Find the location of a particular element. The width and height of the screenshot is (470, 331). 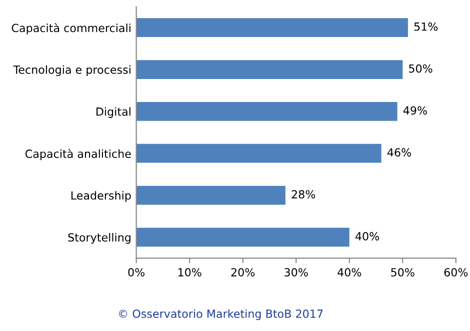

x-tick-label: 60% is located at coordinates (456, 272).